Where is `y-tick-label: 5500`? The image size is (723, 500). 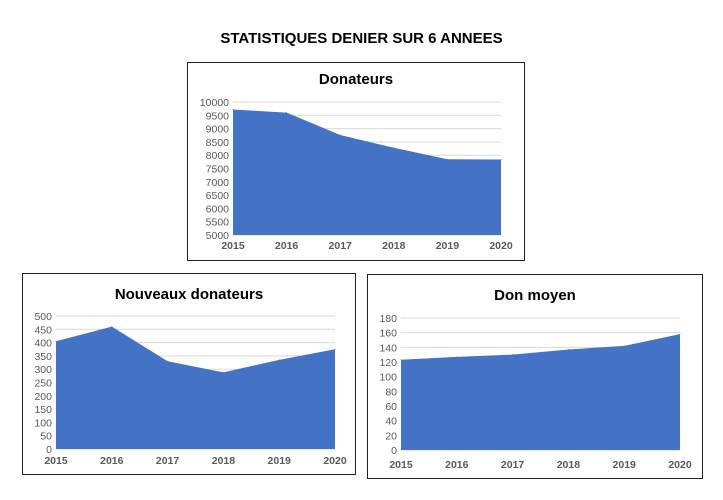
y-tick-label: 5500 is located at coordinates (218, 223).